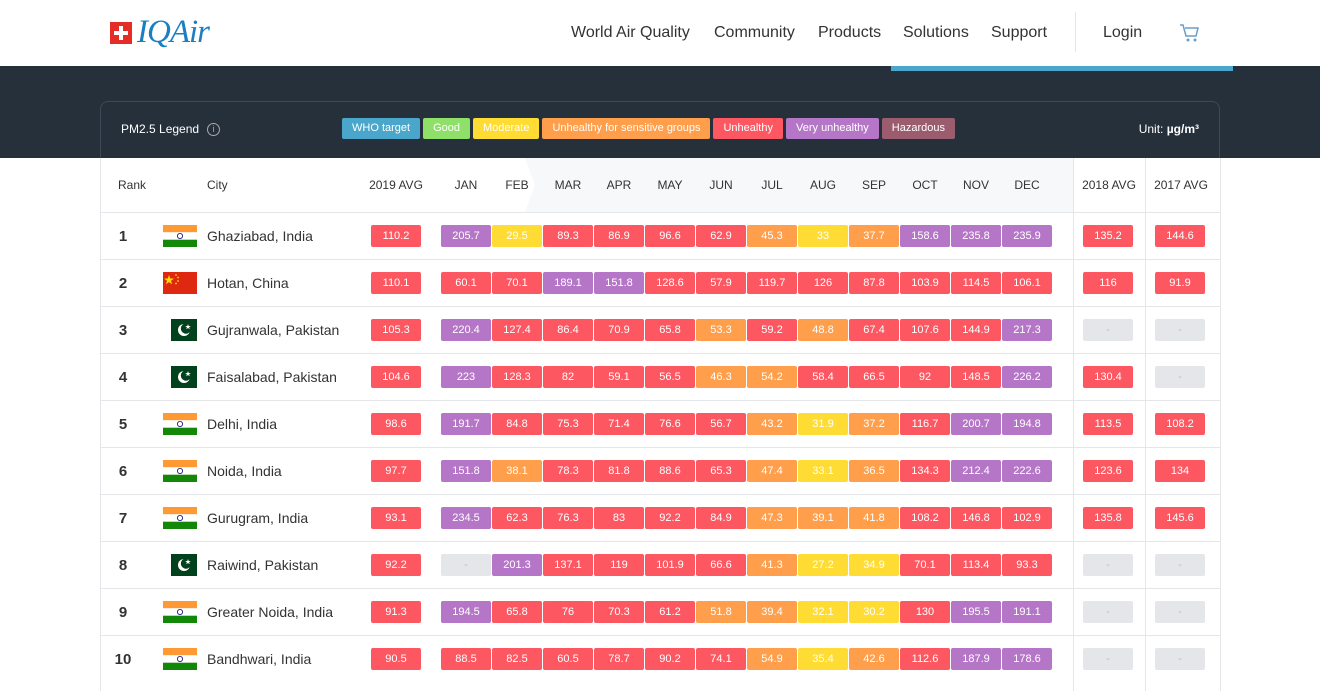 The image size is (1320, 691). What do you see at coordinates (1190, 33) in the screenshot?
I see `cart-icon` at bounding box center [1190, 33].